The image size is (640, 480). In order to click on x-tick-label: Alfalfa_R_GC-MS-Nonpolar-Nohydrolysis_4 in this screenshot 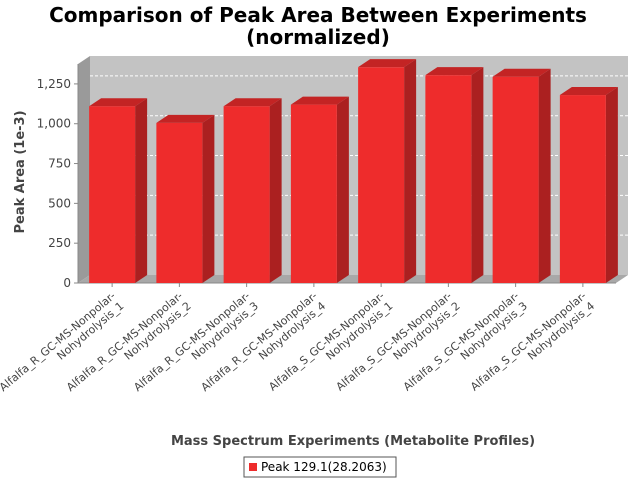, I will do `click(264, 346)`.